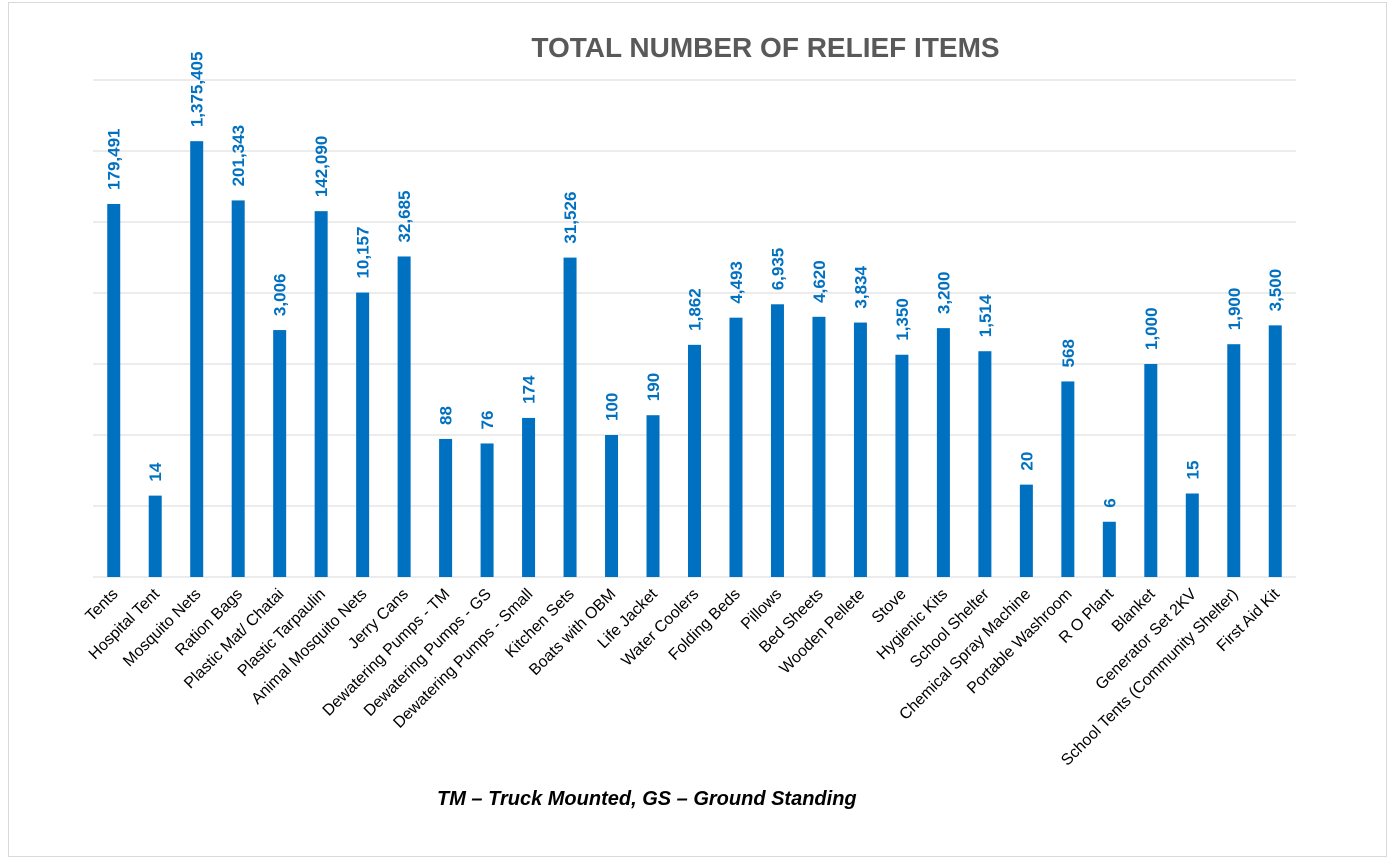  Describe the element at coordinates (647, 799) in the screenshot. I see `chart-footnote: TM – Truck Mounted, GS – Ground Standing` at that location.